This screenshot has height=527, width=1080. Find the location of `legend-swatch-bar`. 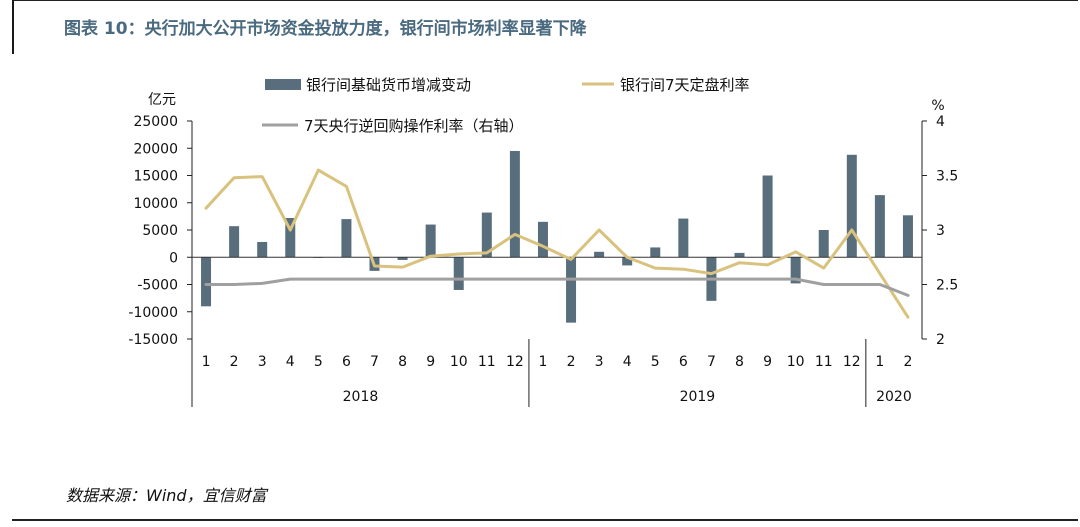

legend-swatch-bar is located at coordinates (283, 84).